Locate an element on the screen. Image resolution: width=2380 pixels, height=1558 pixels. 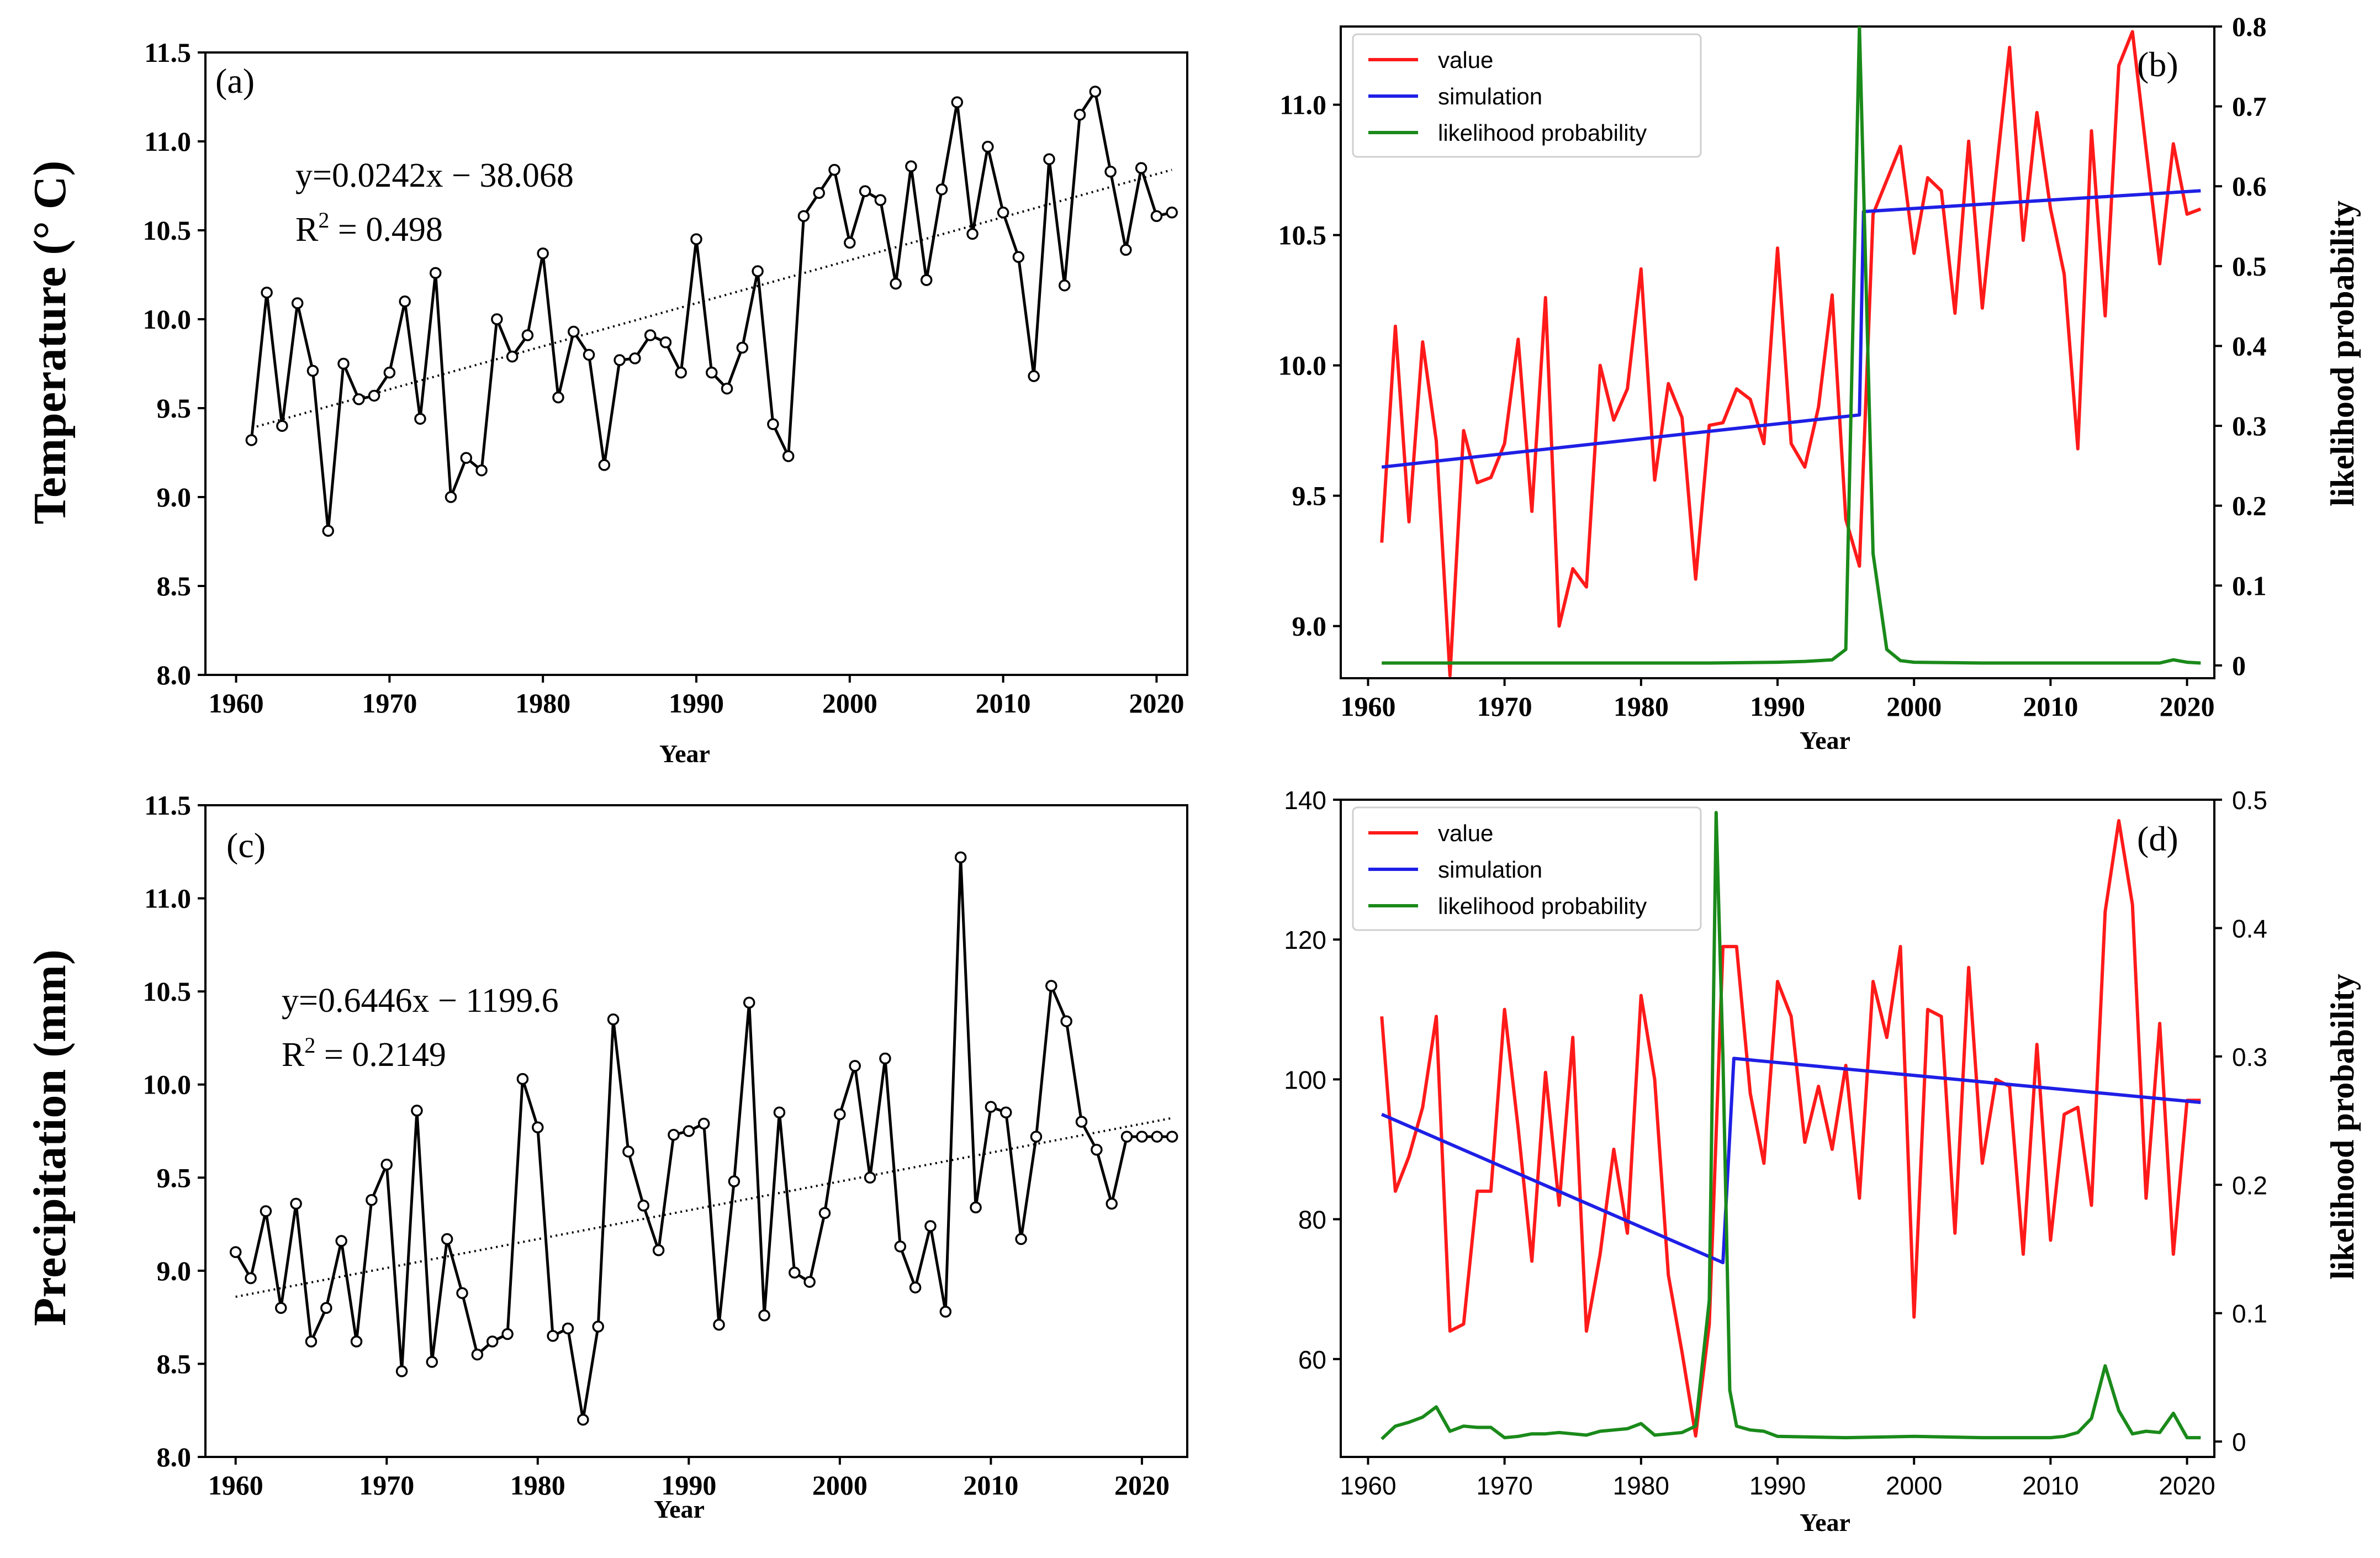
panel-d-xtick-label: 1960 is located at coordinates (1368, 1486).